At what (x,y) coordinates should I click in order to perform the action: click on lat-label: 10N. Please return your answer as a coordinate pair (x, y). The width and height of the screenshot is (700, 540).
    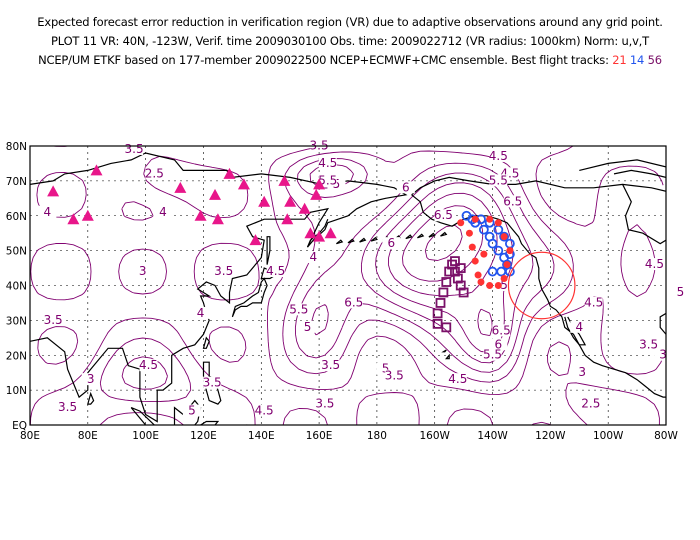
    Looking at the image, I should click on (16, 391).